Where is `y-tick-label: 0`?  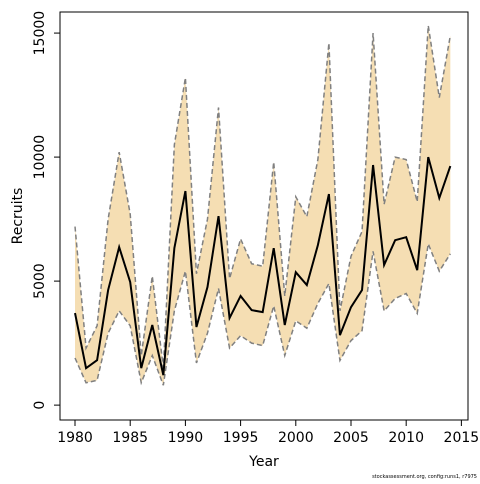
y-tick-label: 0 is located at coordinates (40, 405).